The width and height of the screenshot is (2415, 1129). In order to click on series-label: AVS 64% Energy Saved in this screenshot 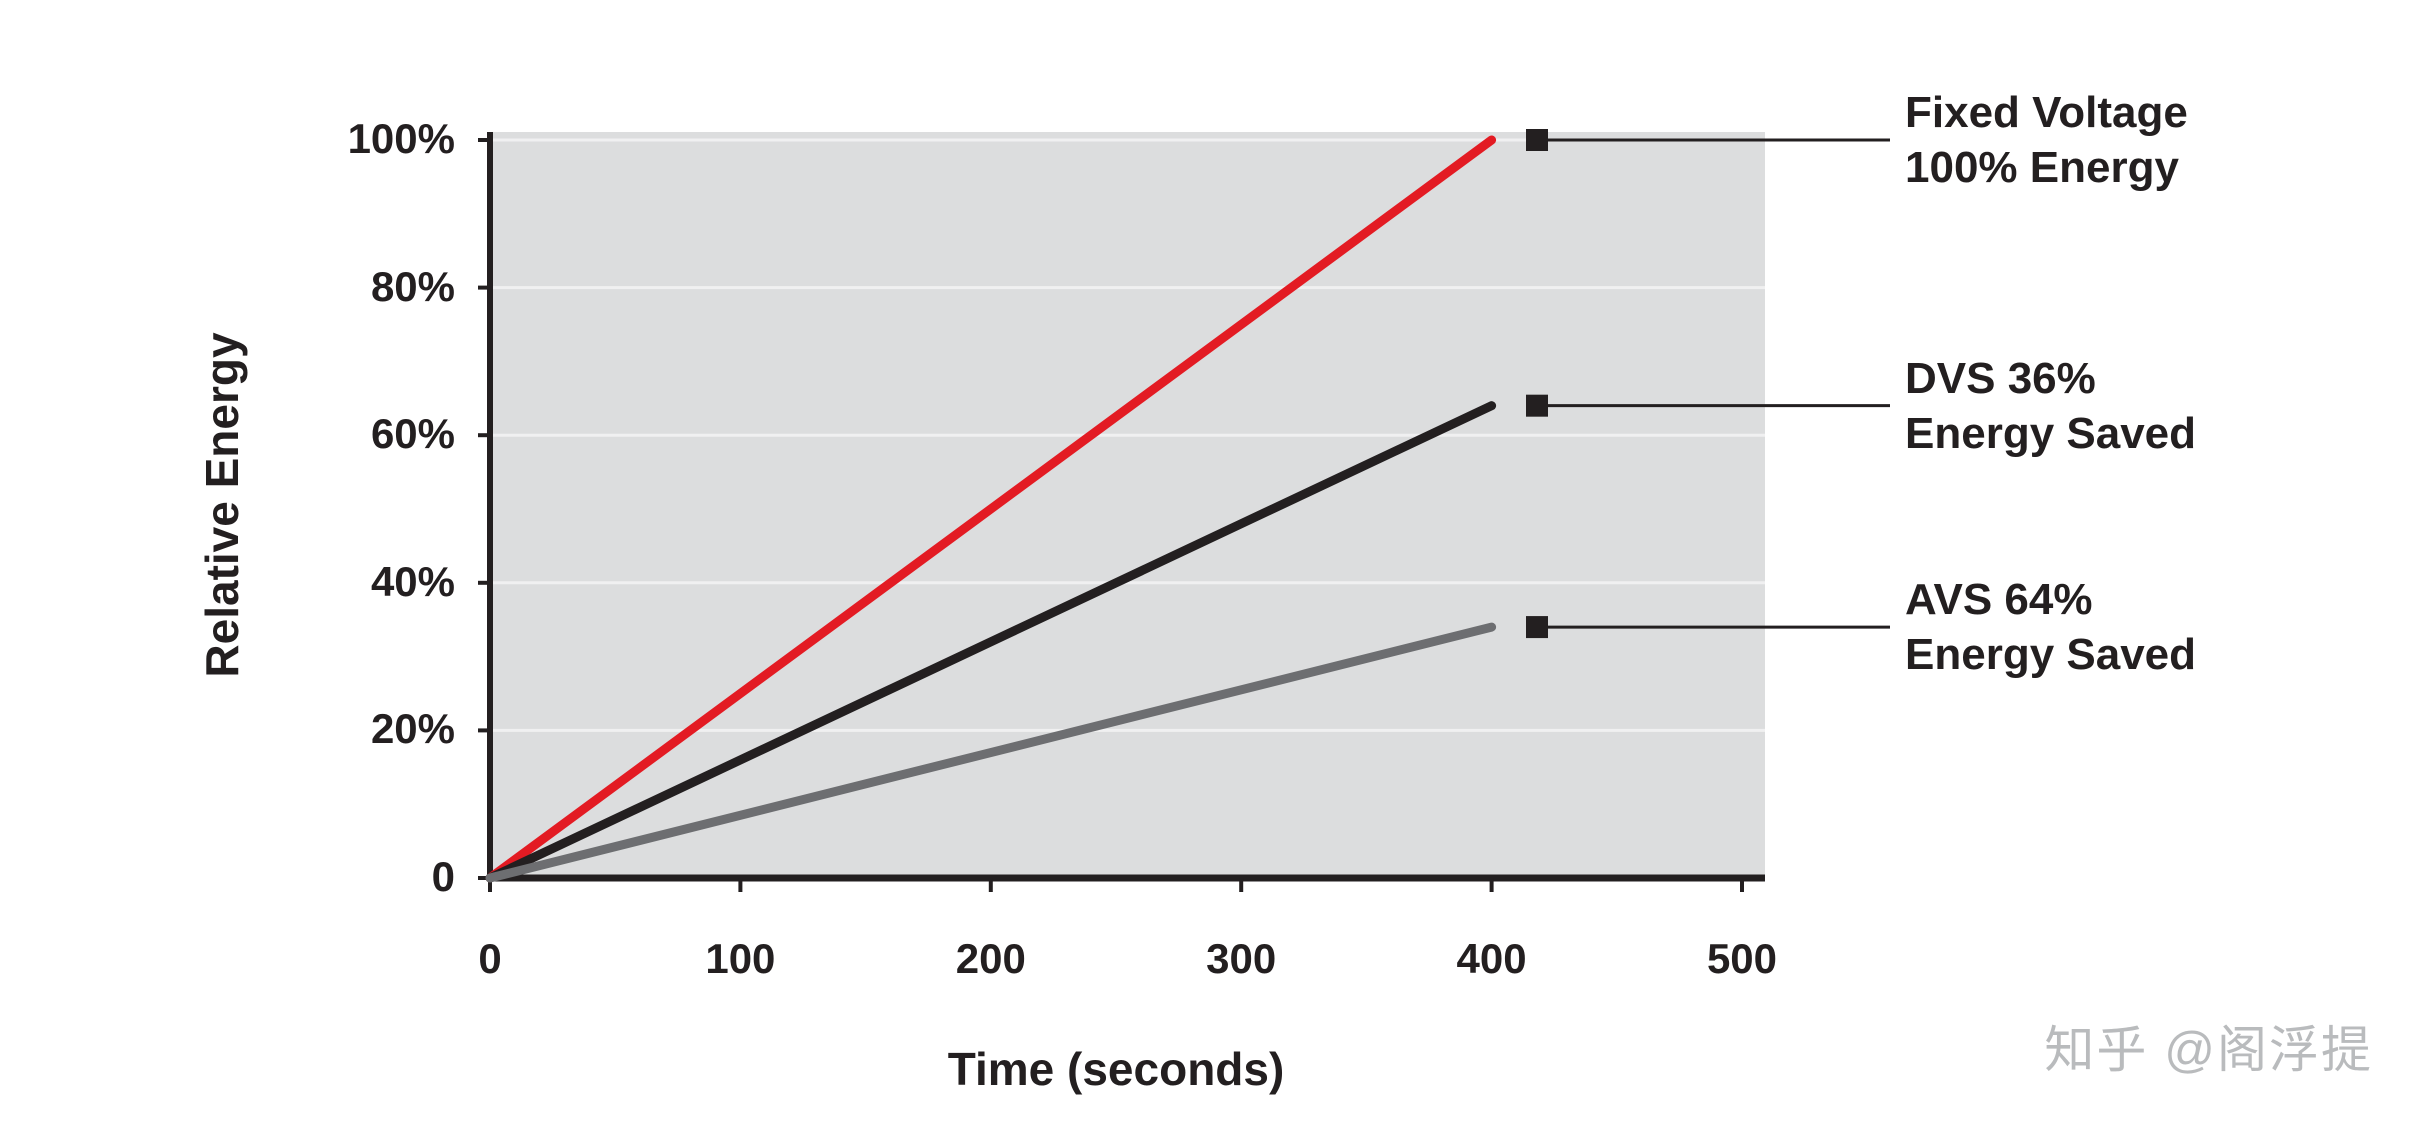, I will do `click(2050, 627)`.